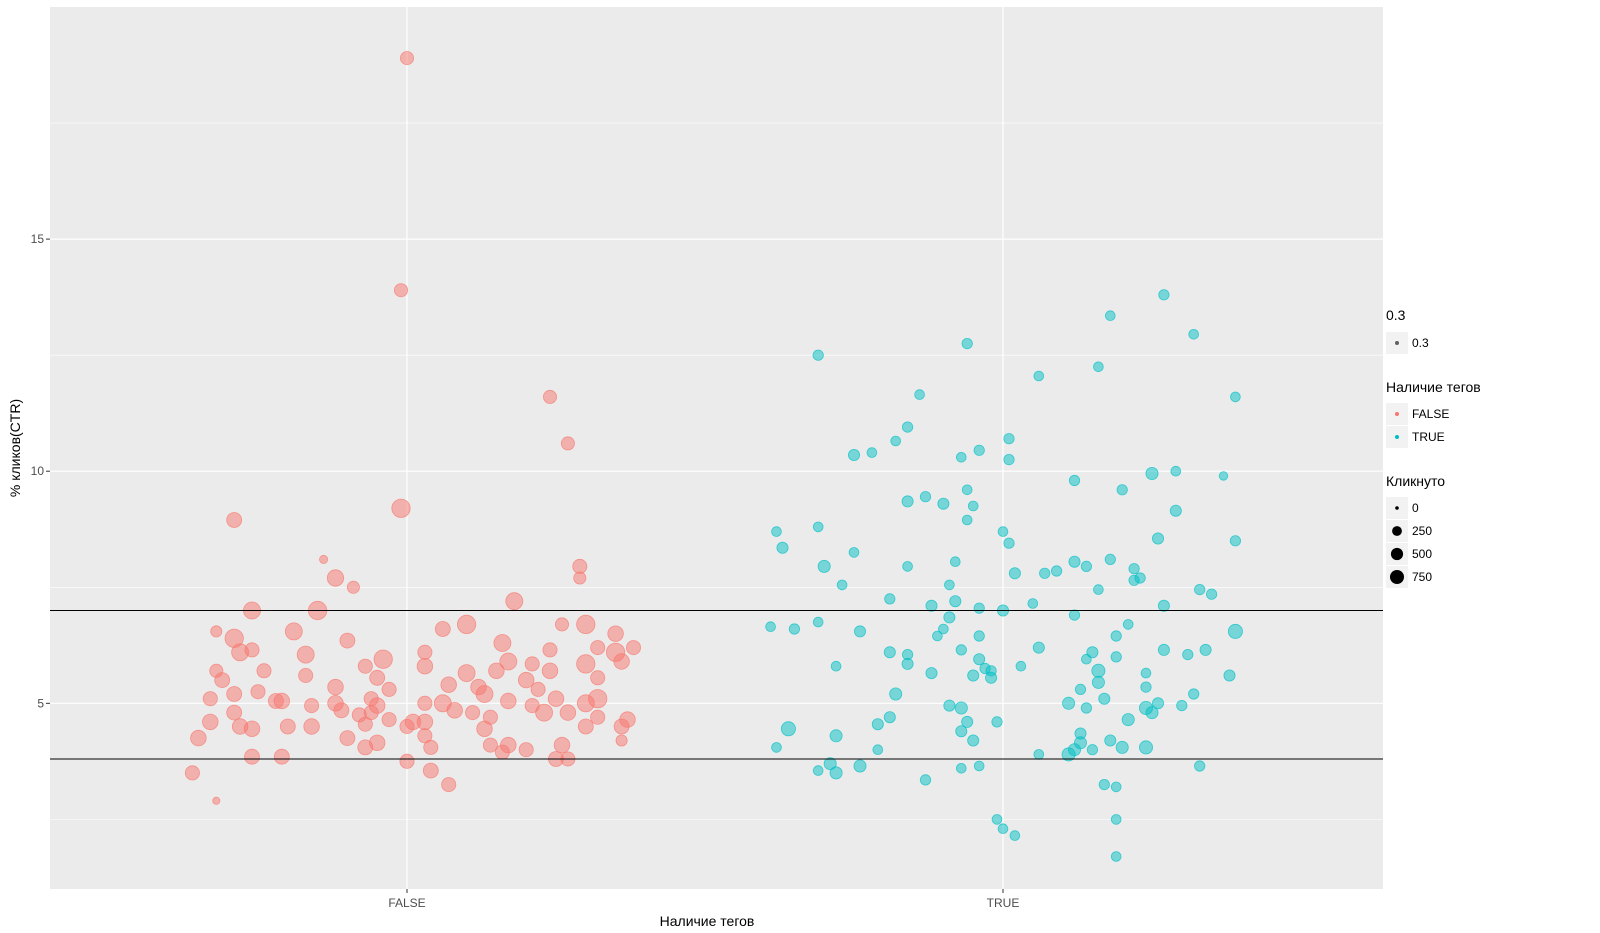 This screenshot has height=933, width=1600. What do you see at coordinates (1422, 577) in the screenshot?
I see `legend-label: 750` at bounding box center [1422, 577].